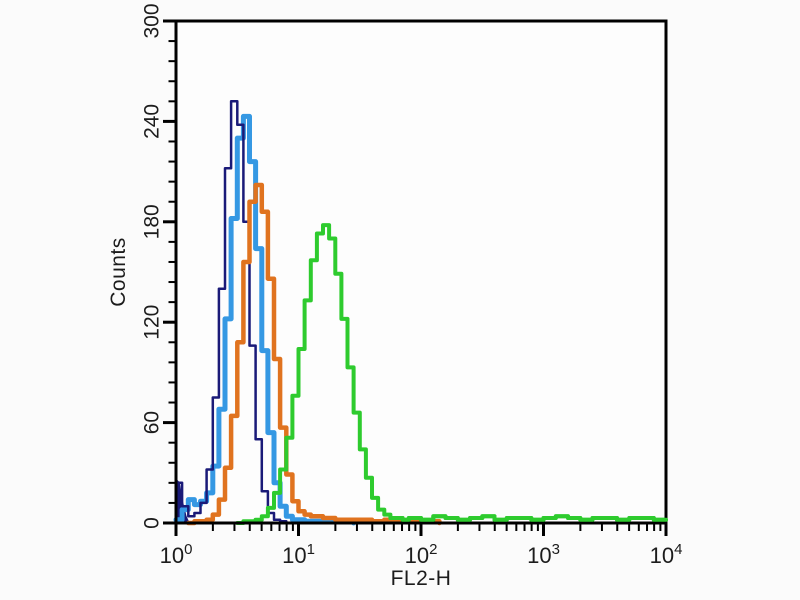  I want to click on y-tick-label: 120, so click(152, 322).